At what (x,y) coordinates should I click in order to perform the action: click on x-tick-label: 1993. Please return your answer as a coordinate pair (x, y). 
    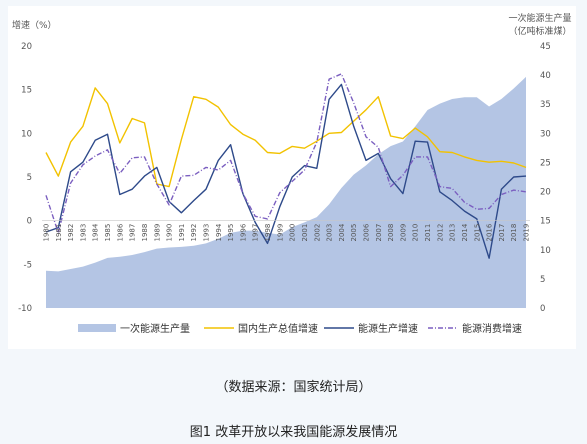
    Looking at the image, I should click on (207, 233).